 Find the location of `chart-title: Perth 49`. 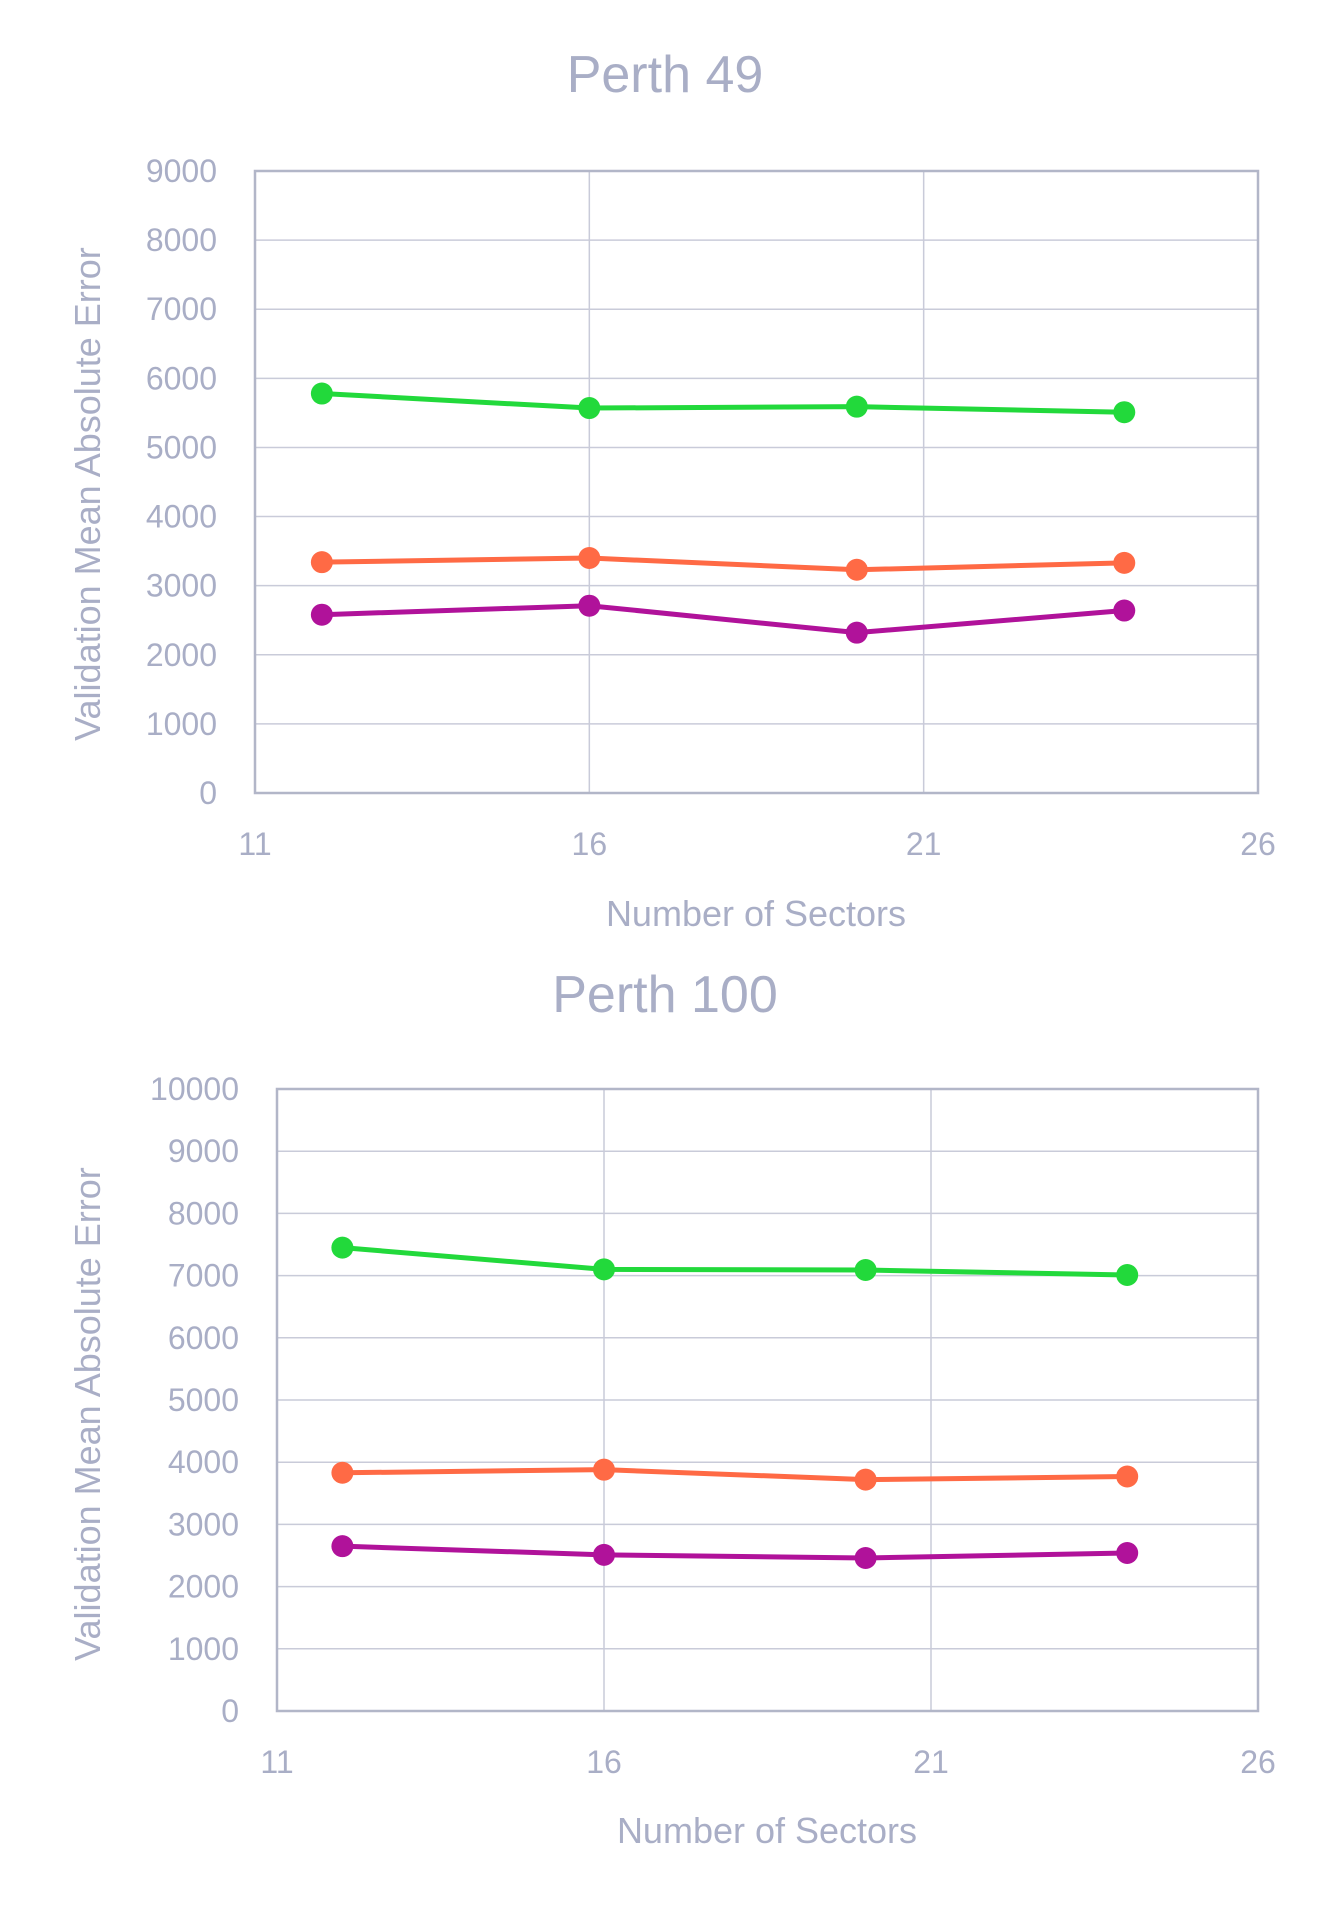

chart-title: Perth 49 is located at coordinates (665, 75).